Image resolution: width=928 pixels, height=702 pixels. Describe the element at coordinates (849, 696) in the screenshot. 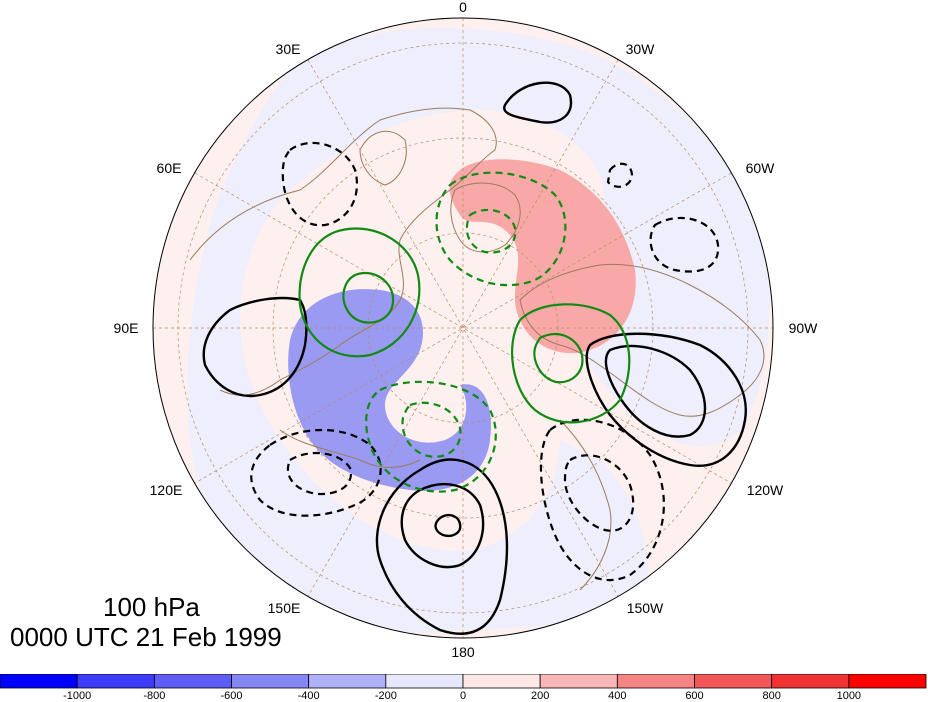

I see `colorbar-tick-label: 1000` at that location.